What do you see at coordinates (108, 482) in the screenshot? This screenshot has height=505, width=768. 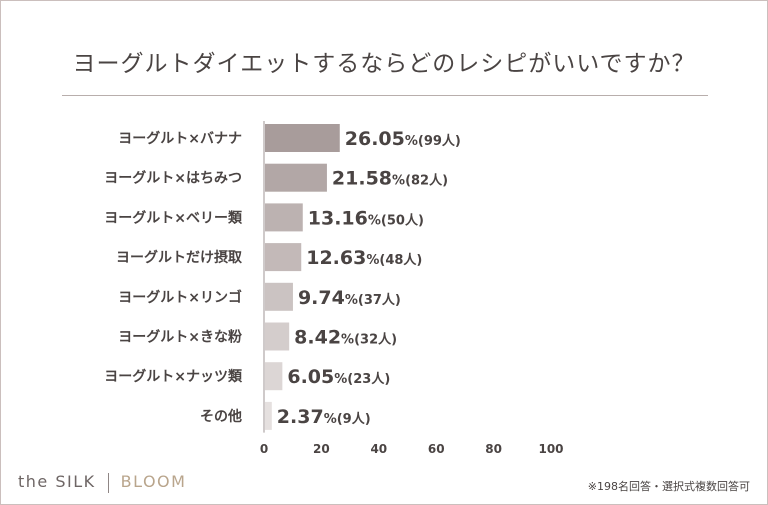 I see `brand-separator` at bounding box center [108, 482].